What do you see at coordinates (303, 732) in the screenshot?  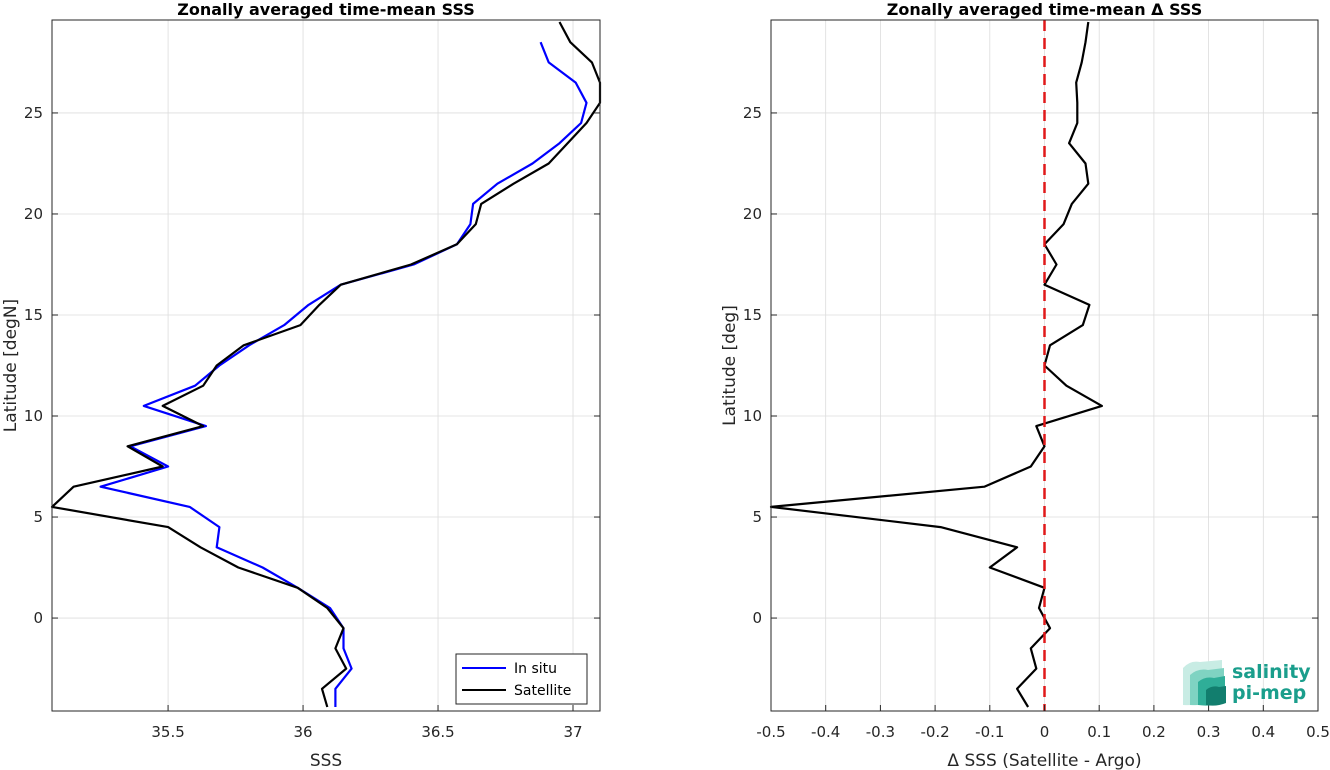 I see `sss-x-tick-label: 36` at bounding box center [303, 732].